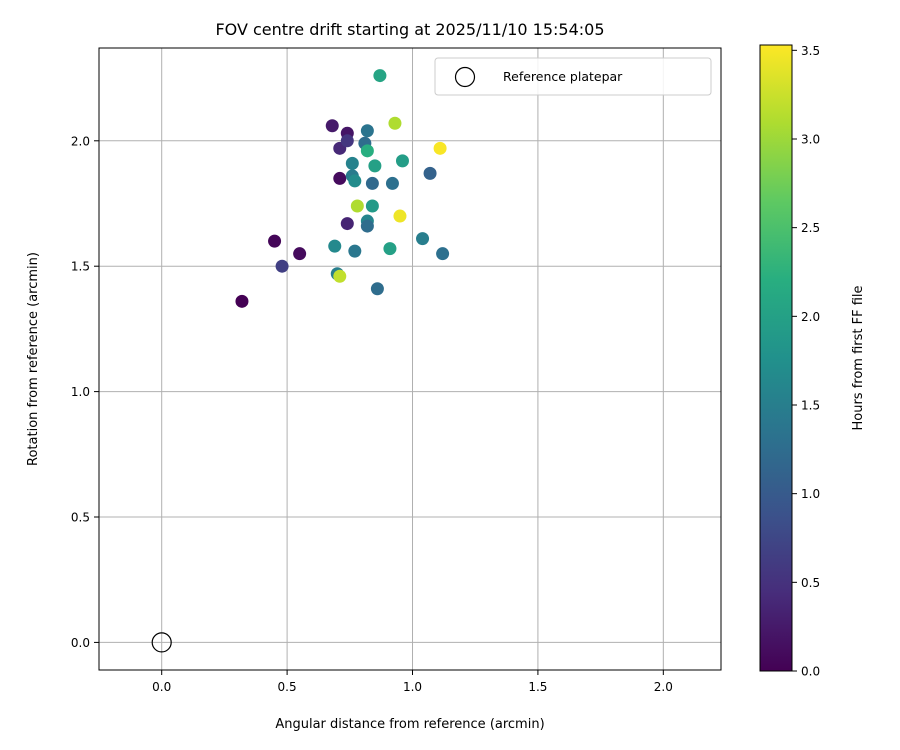 The image size is (900, 750). What do you see at coordinates (412, 687) in the screenshot?
I see `x-tick-label: 1.0` at bounding box center [412, 687].